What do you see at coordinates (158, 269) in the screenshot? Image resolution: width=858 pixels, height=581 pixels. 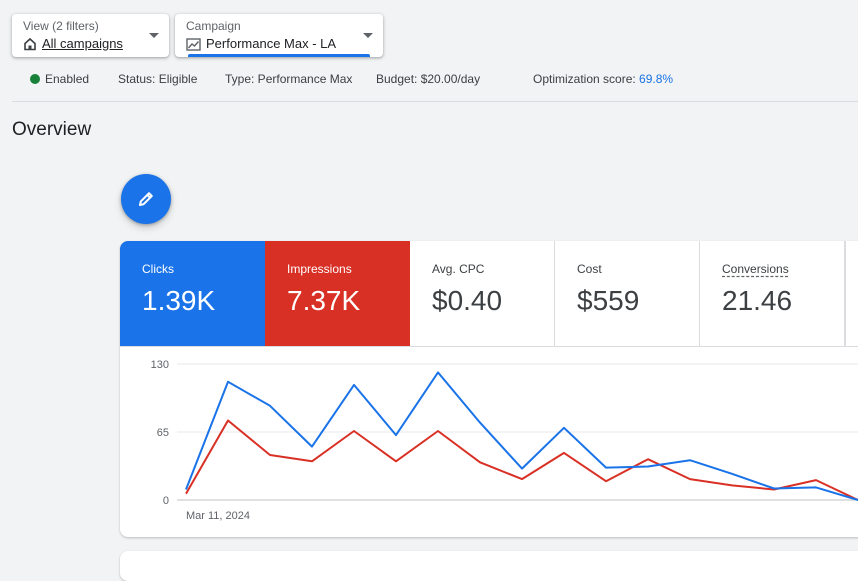 I see `metric-label: Clicks` at bounding box center [158, 269].